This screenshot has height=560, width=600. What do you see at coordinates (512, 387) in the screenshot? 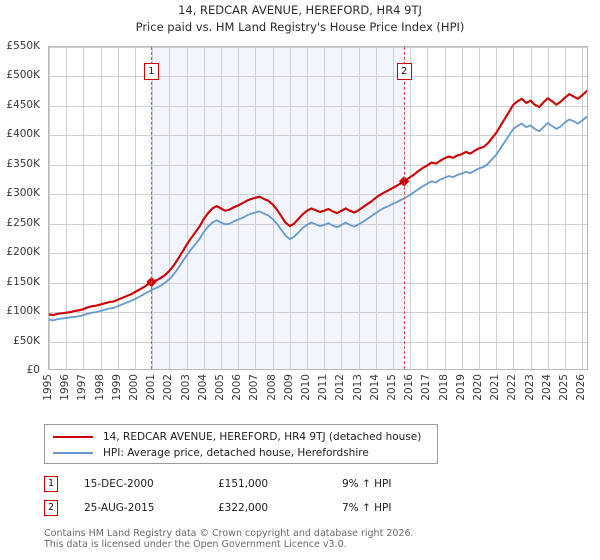
I see `x-axis-tick-label: 2022` at bounding box center [512, 387].